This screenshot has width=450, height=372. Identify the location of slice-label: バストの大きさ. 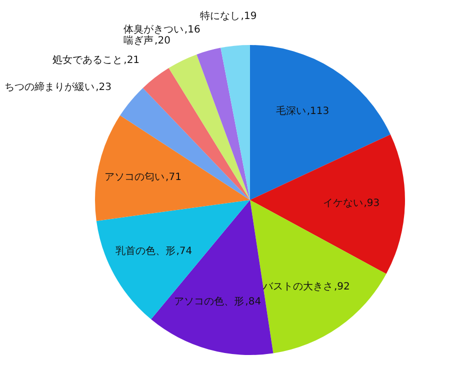
(297, 286).